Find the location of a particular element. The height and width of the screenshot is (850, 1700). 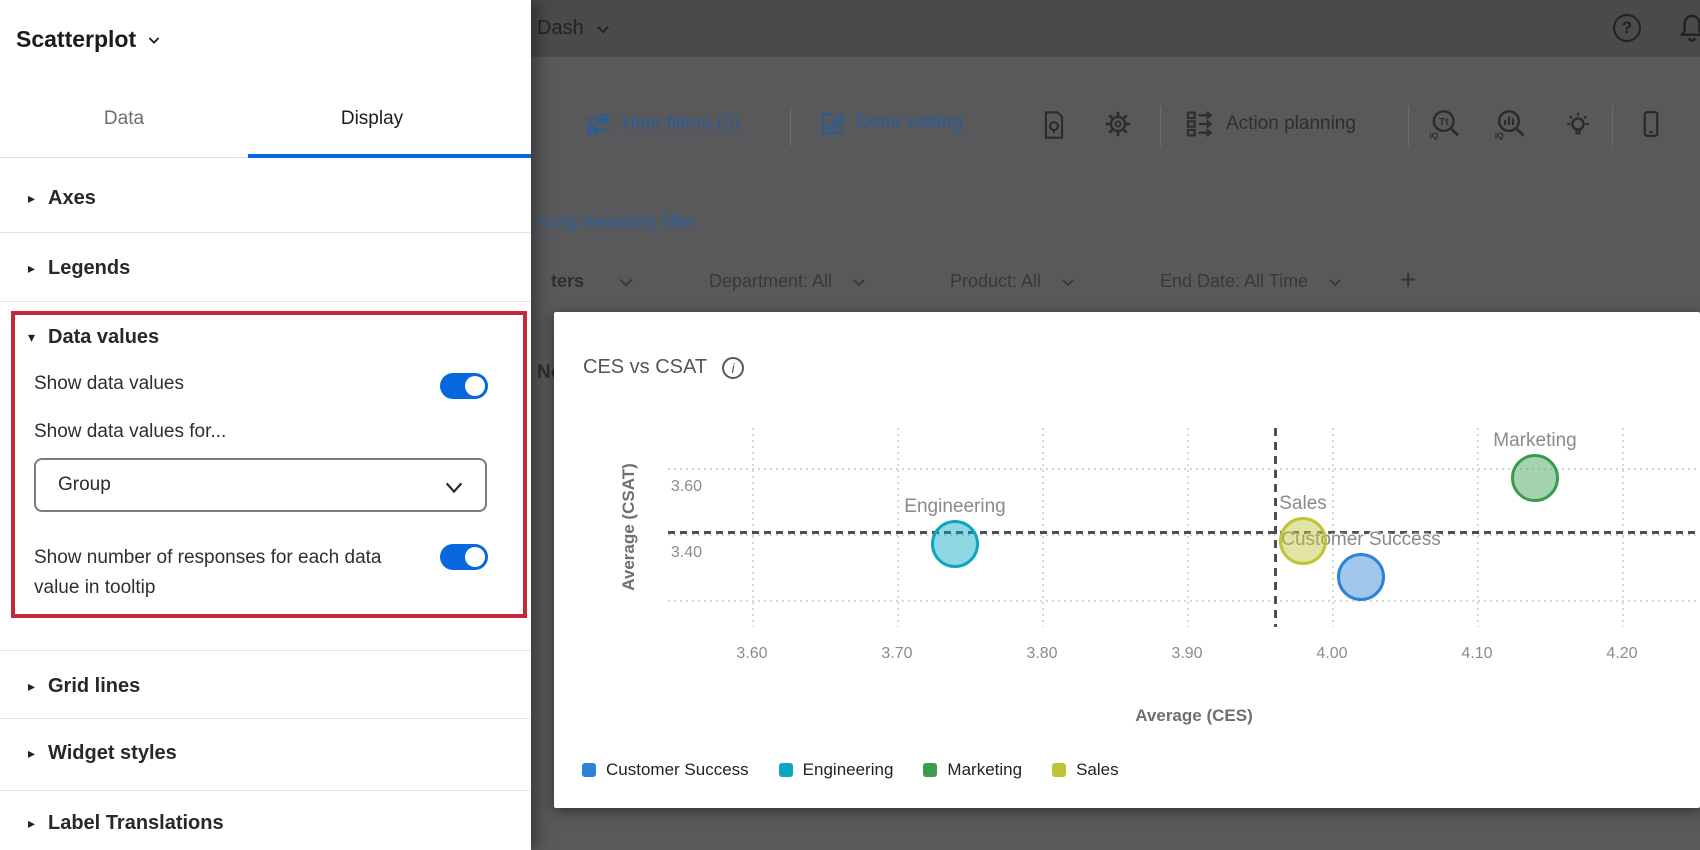

section-widget-styles: ▸ Widget styles is located at coordinates (265, 753).